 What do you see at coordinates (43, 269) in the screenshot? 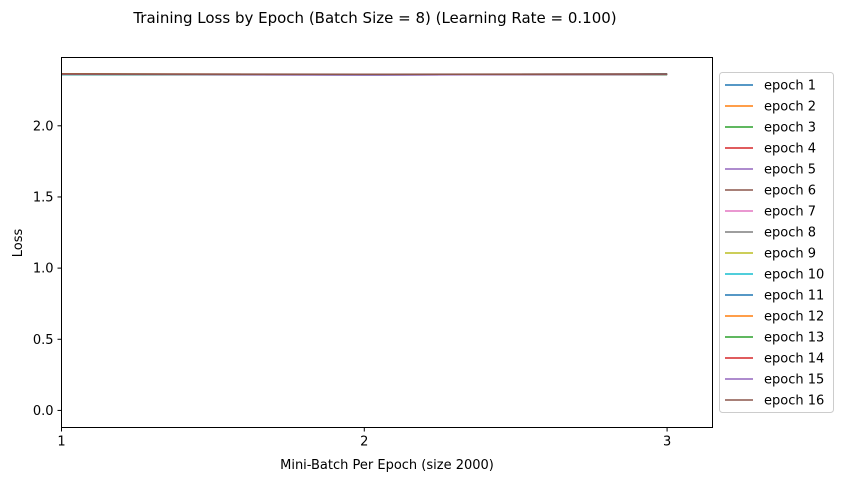
I see `y-tick-label: 1.0` at bounding box center [43, 269].